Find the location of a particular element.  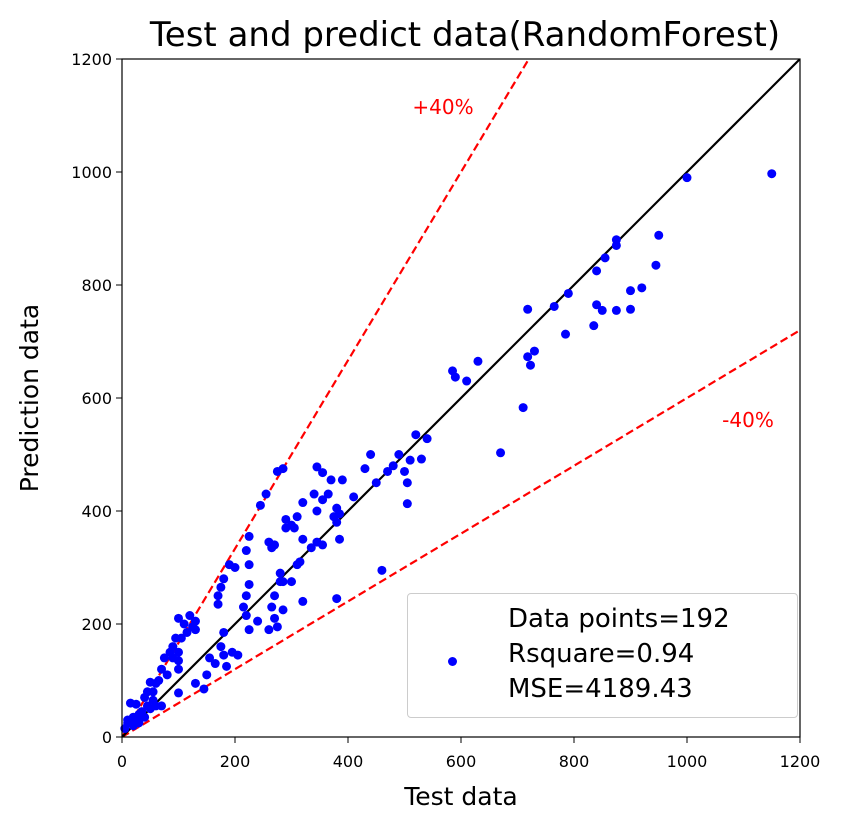

x-tick-label: 600 is located at coordinates (461, 761).